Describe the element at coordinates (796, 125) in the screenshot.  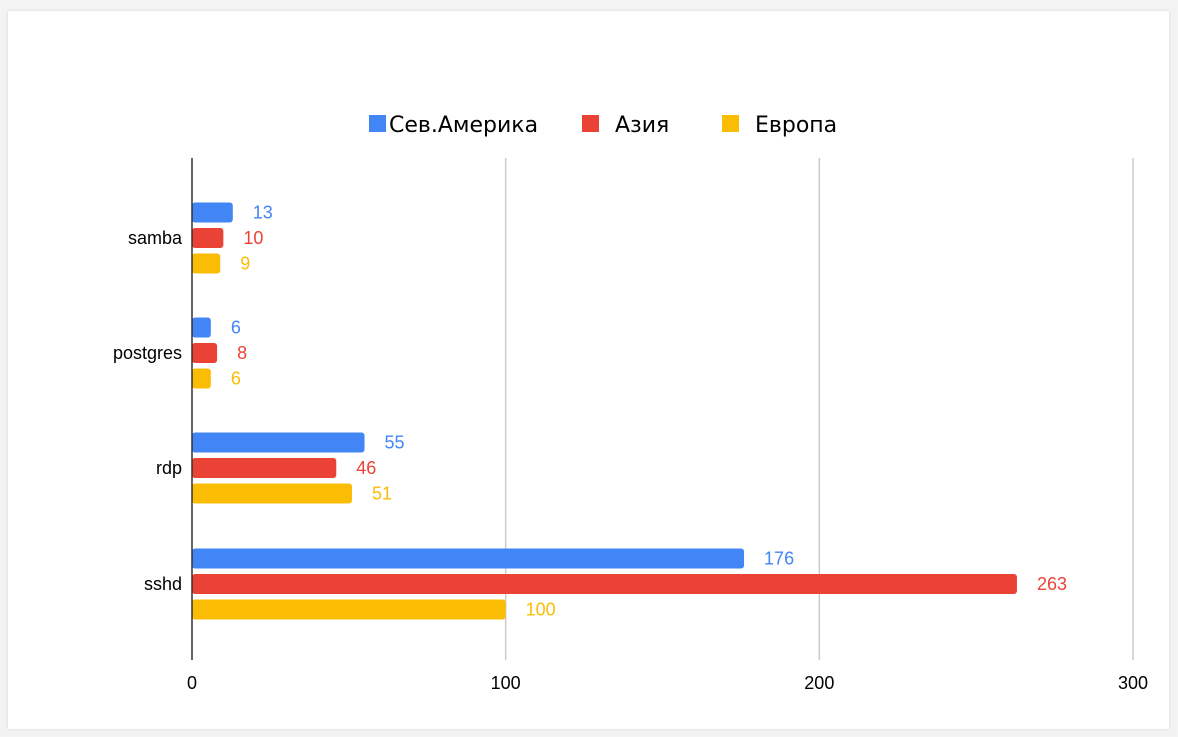
I see `legend-label: Европа` at that location.